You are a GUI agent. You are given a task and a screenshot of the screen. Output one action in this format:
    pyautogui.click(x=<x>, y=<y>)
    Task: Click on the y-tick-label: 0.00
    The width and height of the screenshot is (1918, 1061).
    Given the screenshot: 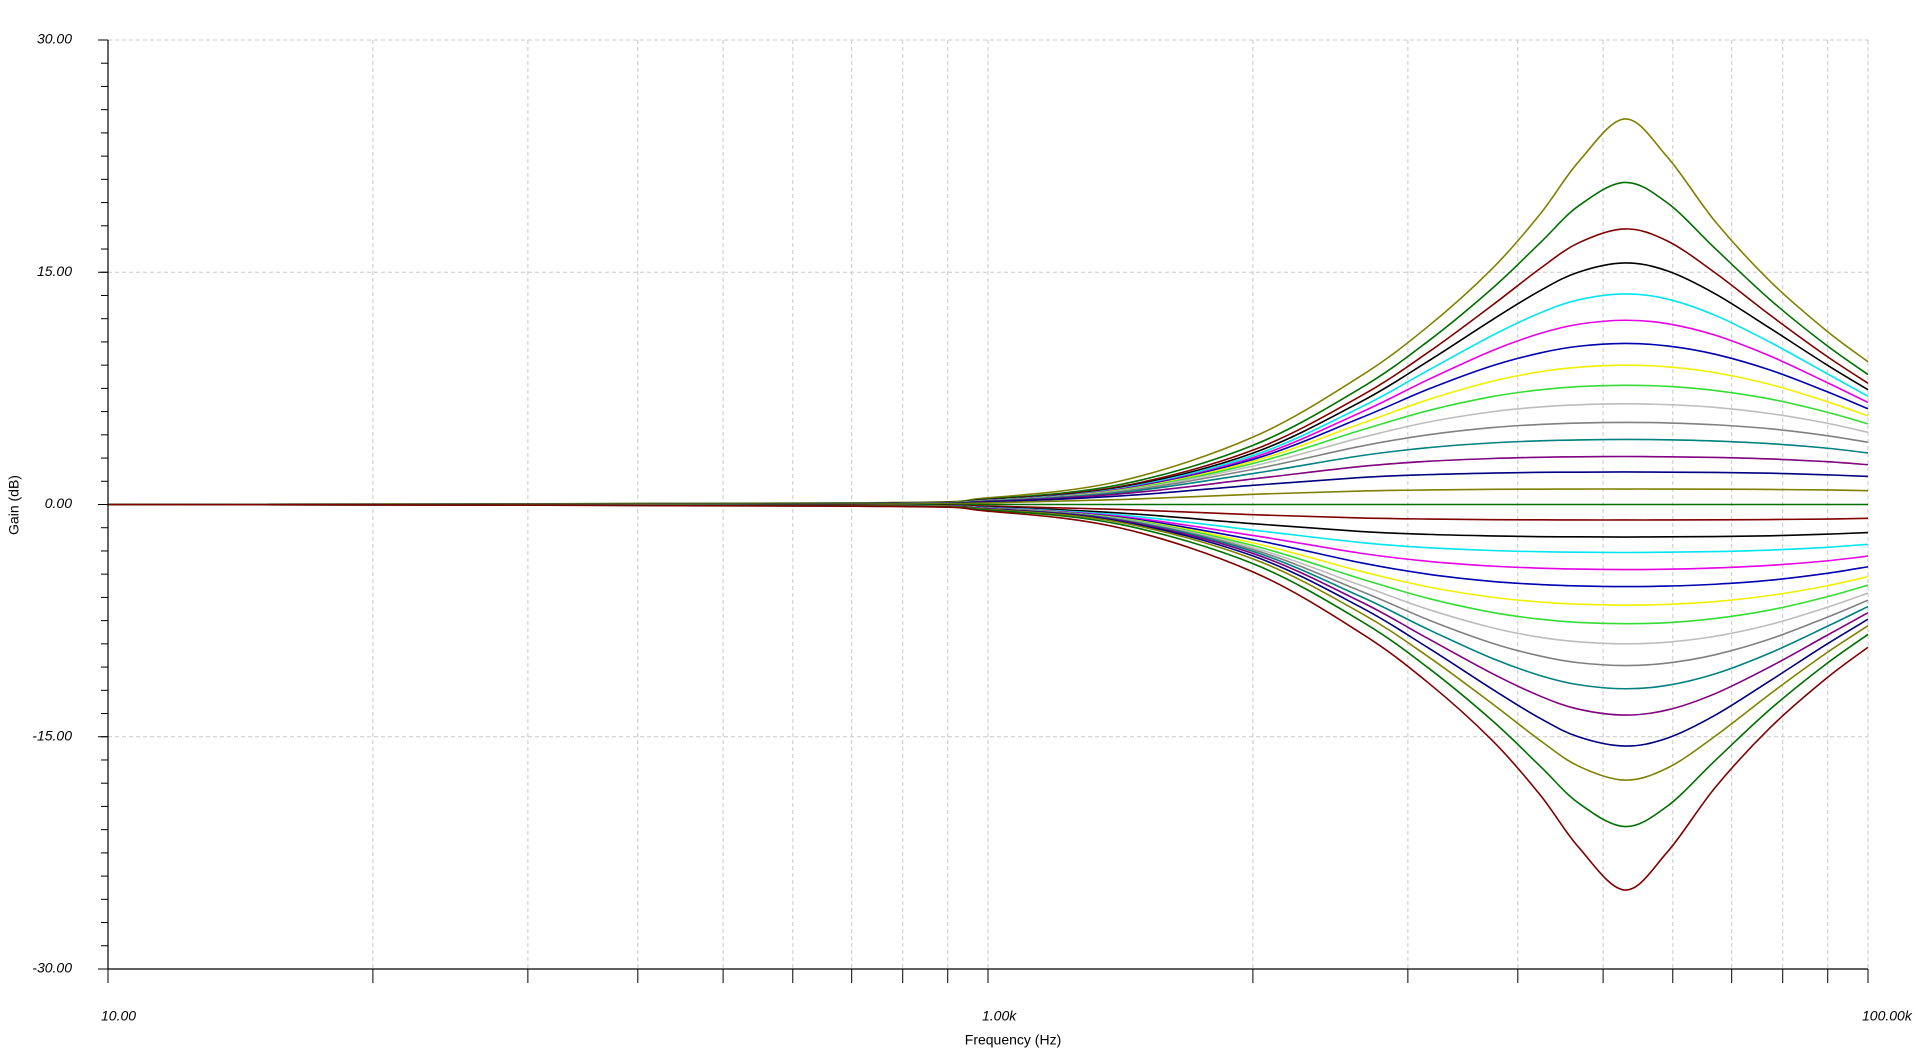 What is the action you would take?
    pyautogui.click(x=58, y=503)
    